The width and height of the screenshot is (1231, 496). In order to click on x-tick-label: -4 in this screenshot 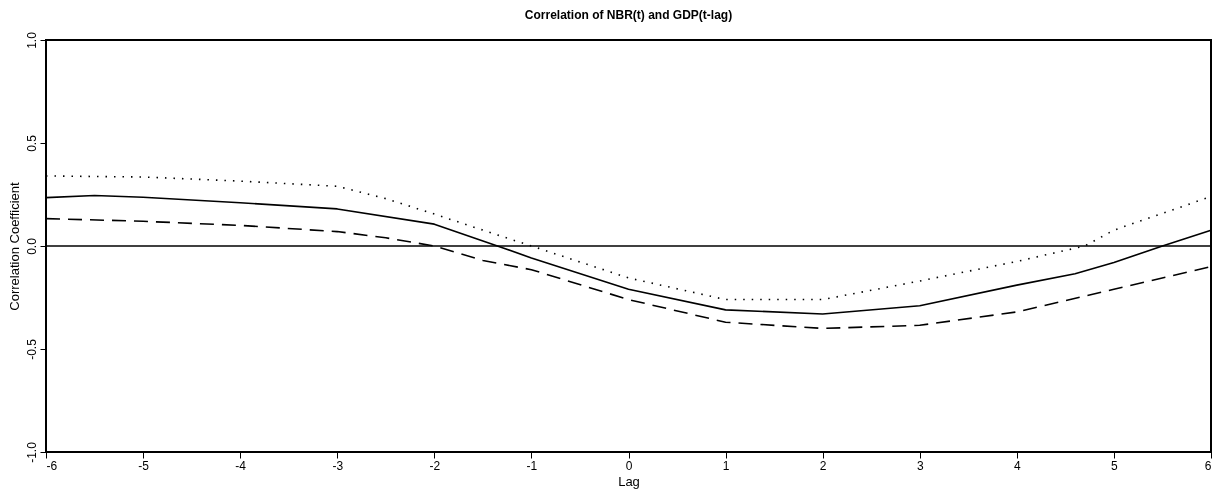, I will do `click(241, 465)`.